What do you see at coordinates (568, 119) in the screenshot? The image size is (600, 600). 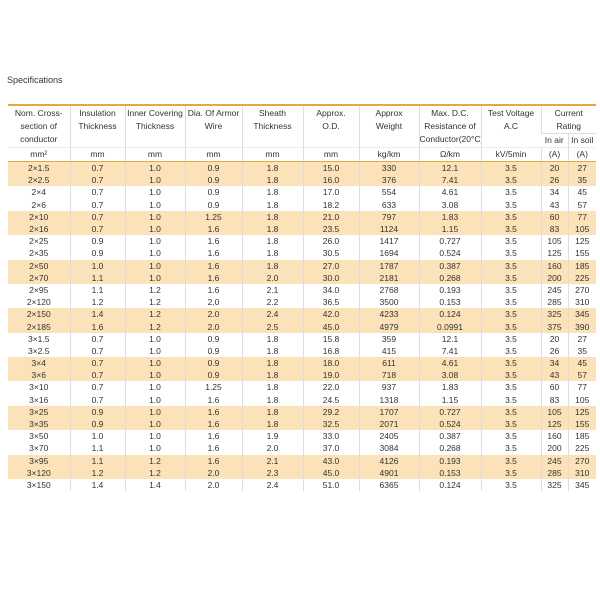 I see `header-cell: Current Rating` at bounding box center [568, 119].